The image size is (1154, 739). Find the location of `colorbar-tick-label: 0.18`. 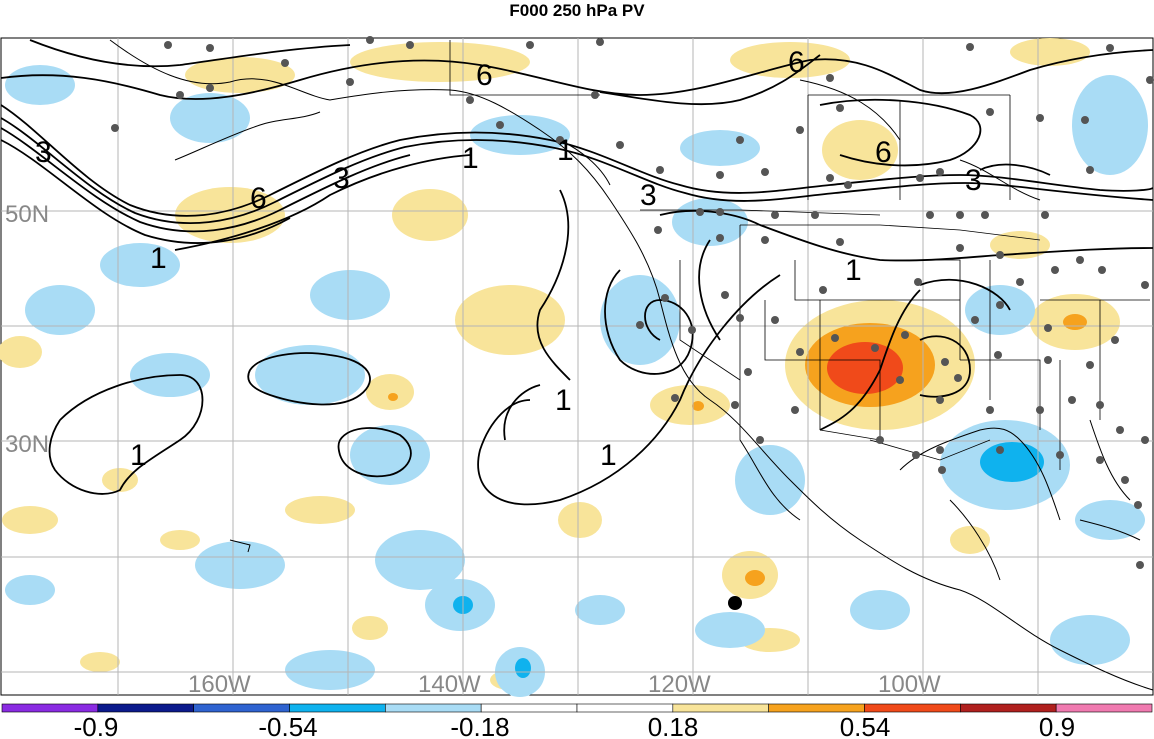

colorbar-tick-label: 0.18 is located at coordinates (673, 725).